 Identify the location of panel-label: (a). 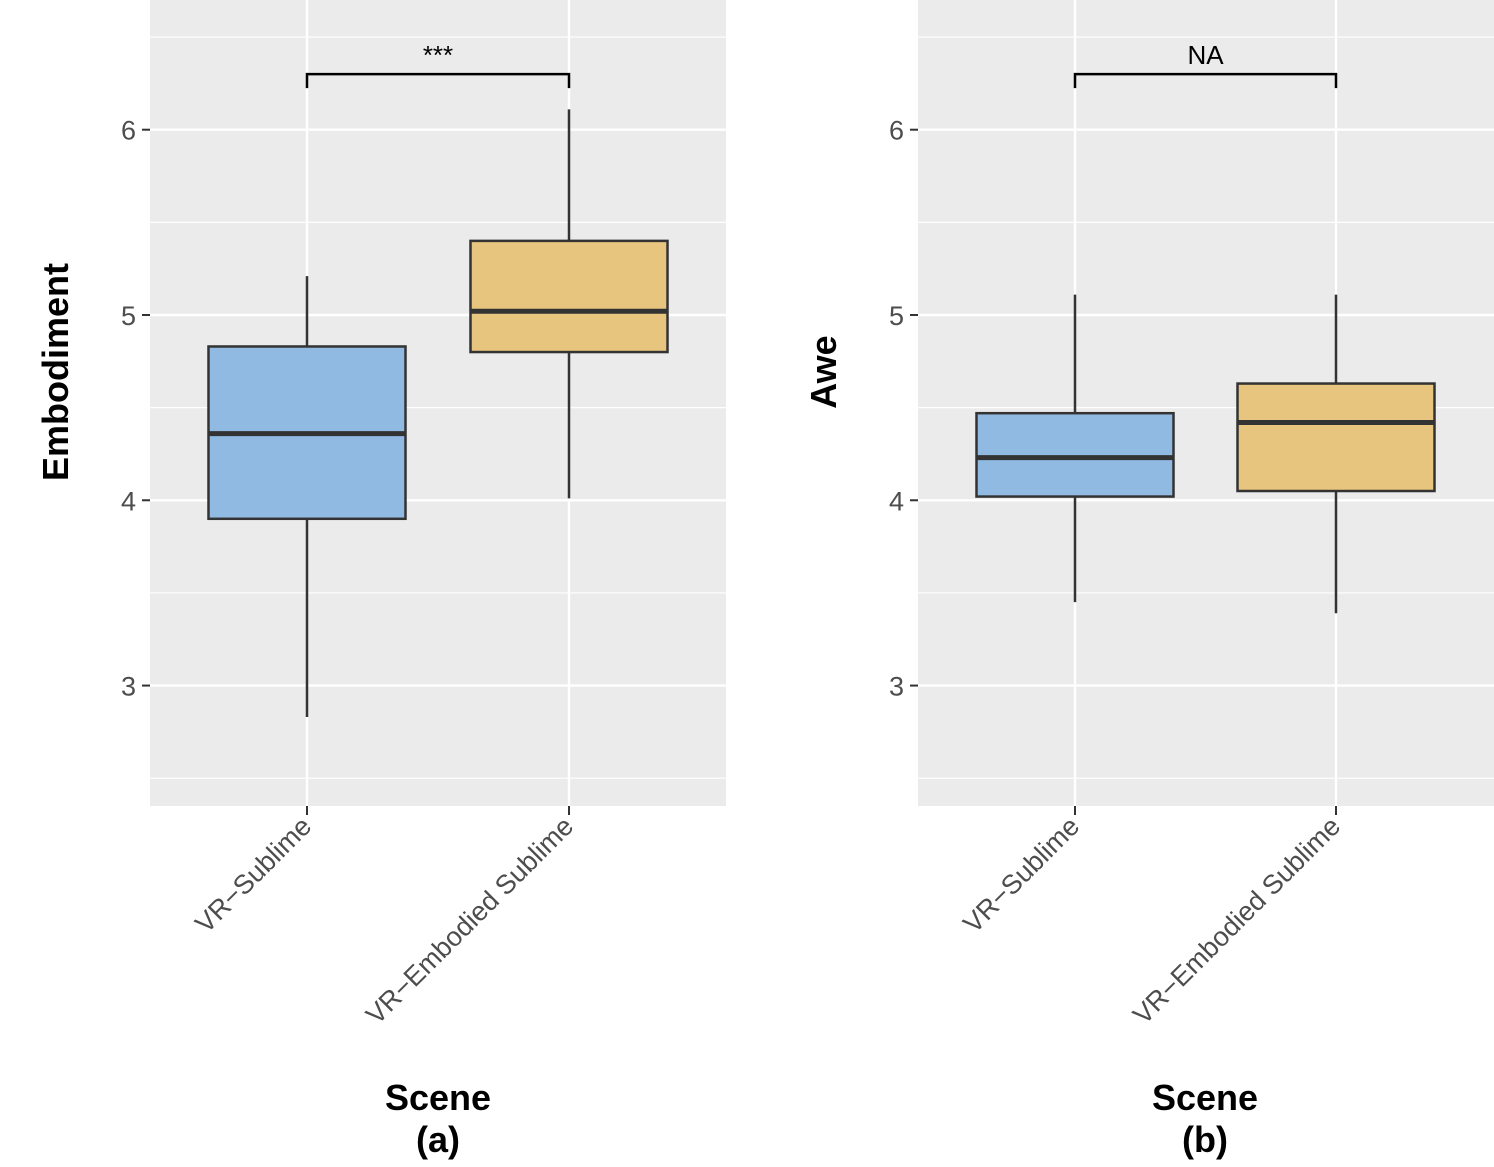
(438, 1139).